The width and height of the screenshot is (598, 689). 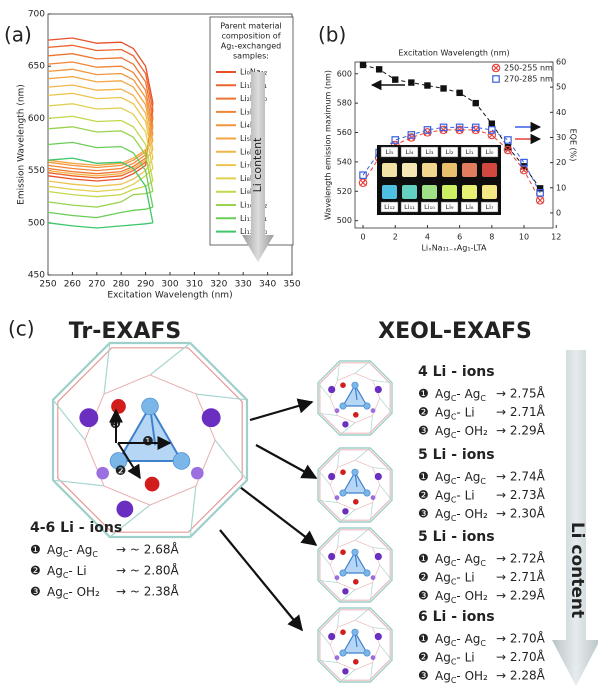 What do you see at coordinates (561, 162) in the screenshot?
I see `y2-tick-label: 20` at bounding box center [561, 162].